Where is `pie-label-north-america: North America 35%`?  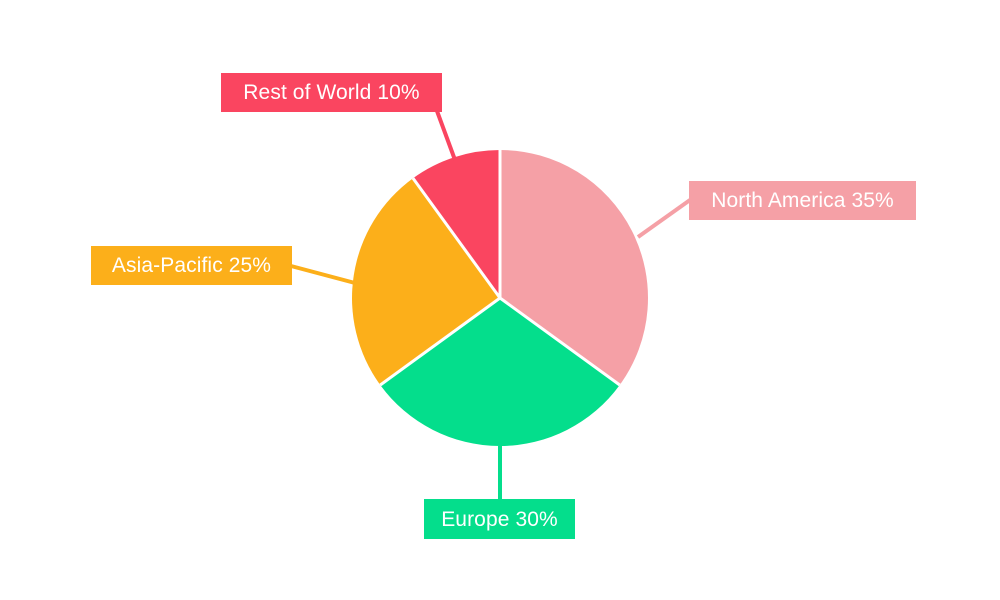
pie-label-north-america: North America 35% is located at coordinates (802, 200).